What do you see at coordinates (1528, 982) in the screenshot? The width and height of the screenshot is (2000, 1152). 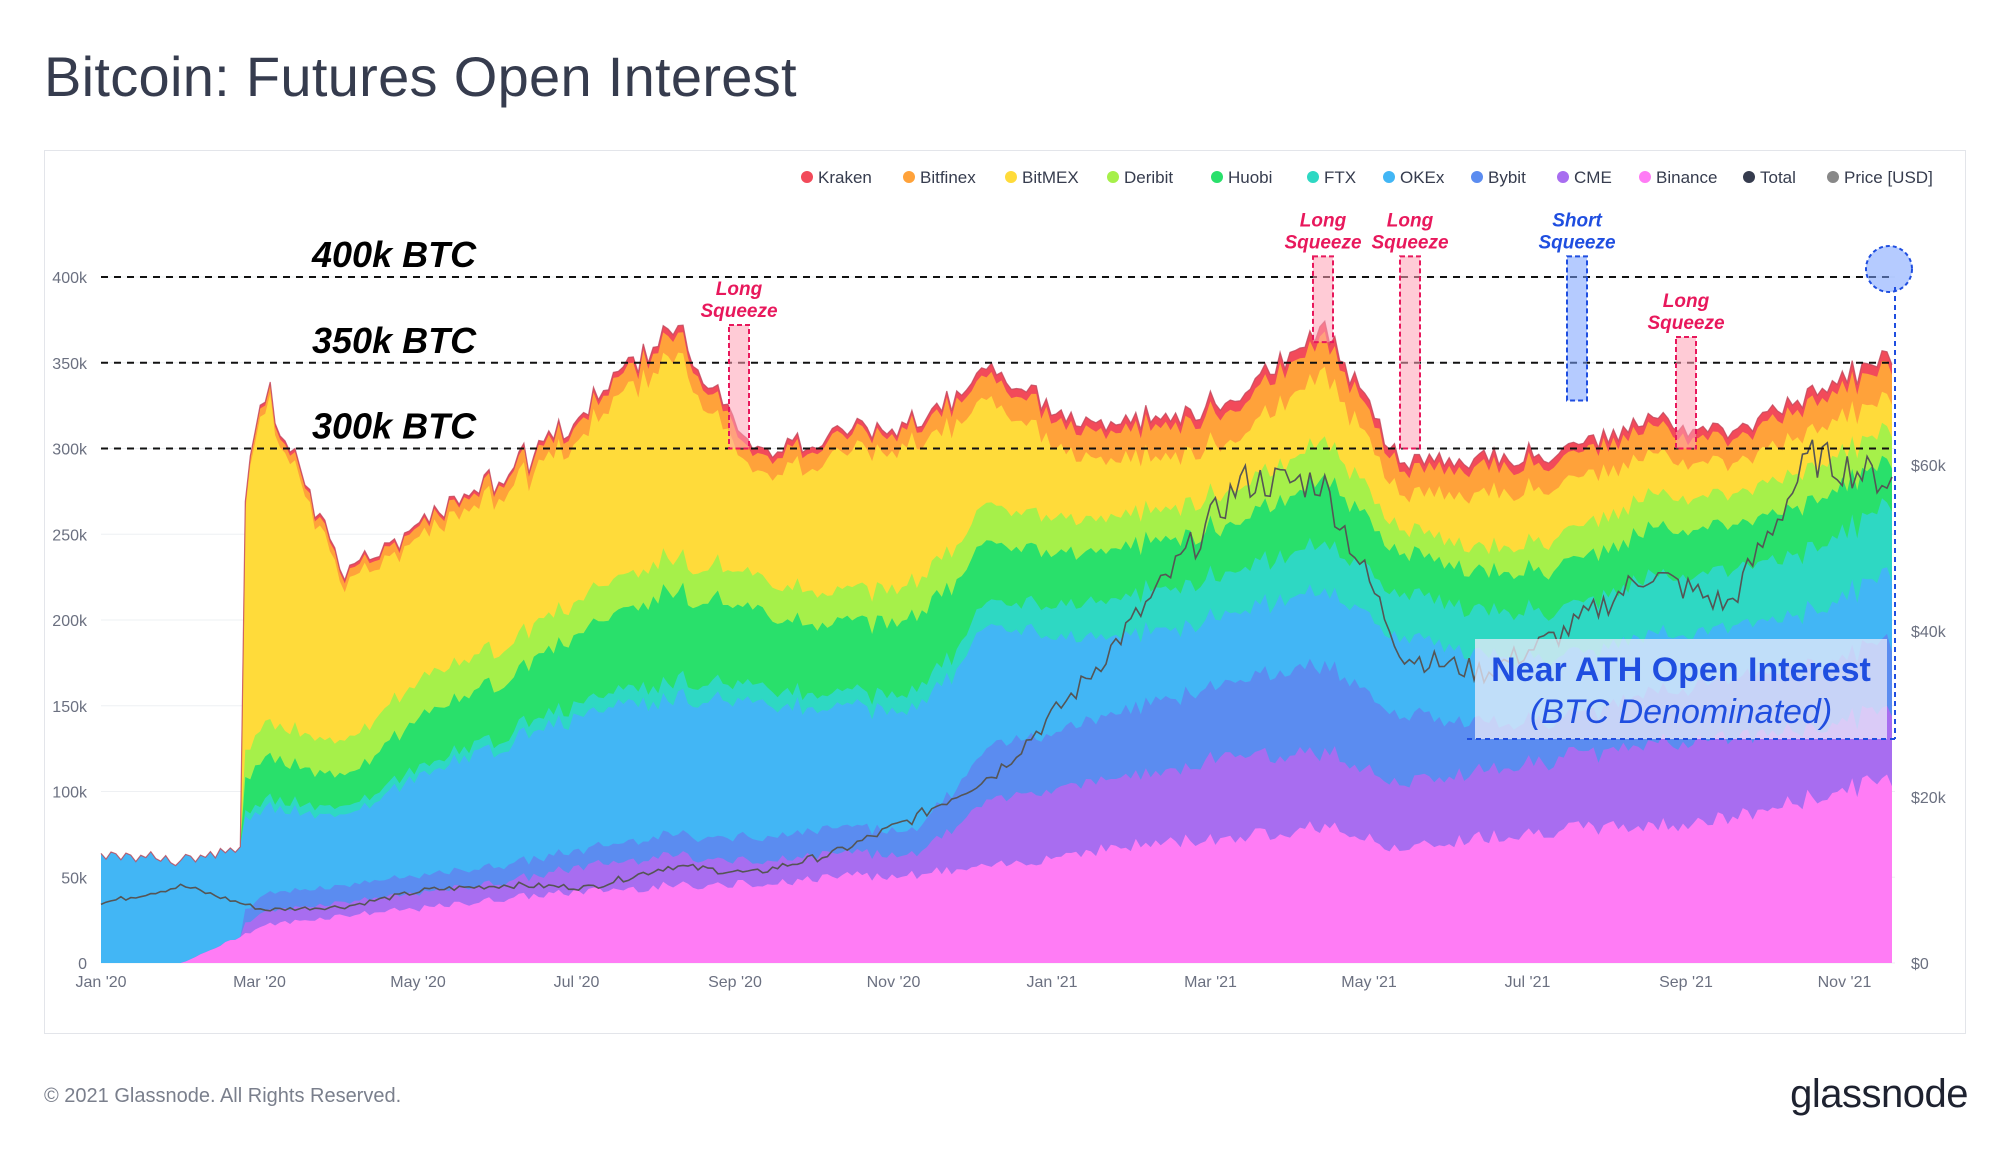 I see `x-tick: Jul '21` at bounding box center [1528, 982].